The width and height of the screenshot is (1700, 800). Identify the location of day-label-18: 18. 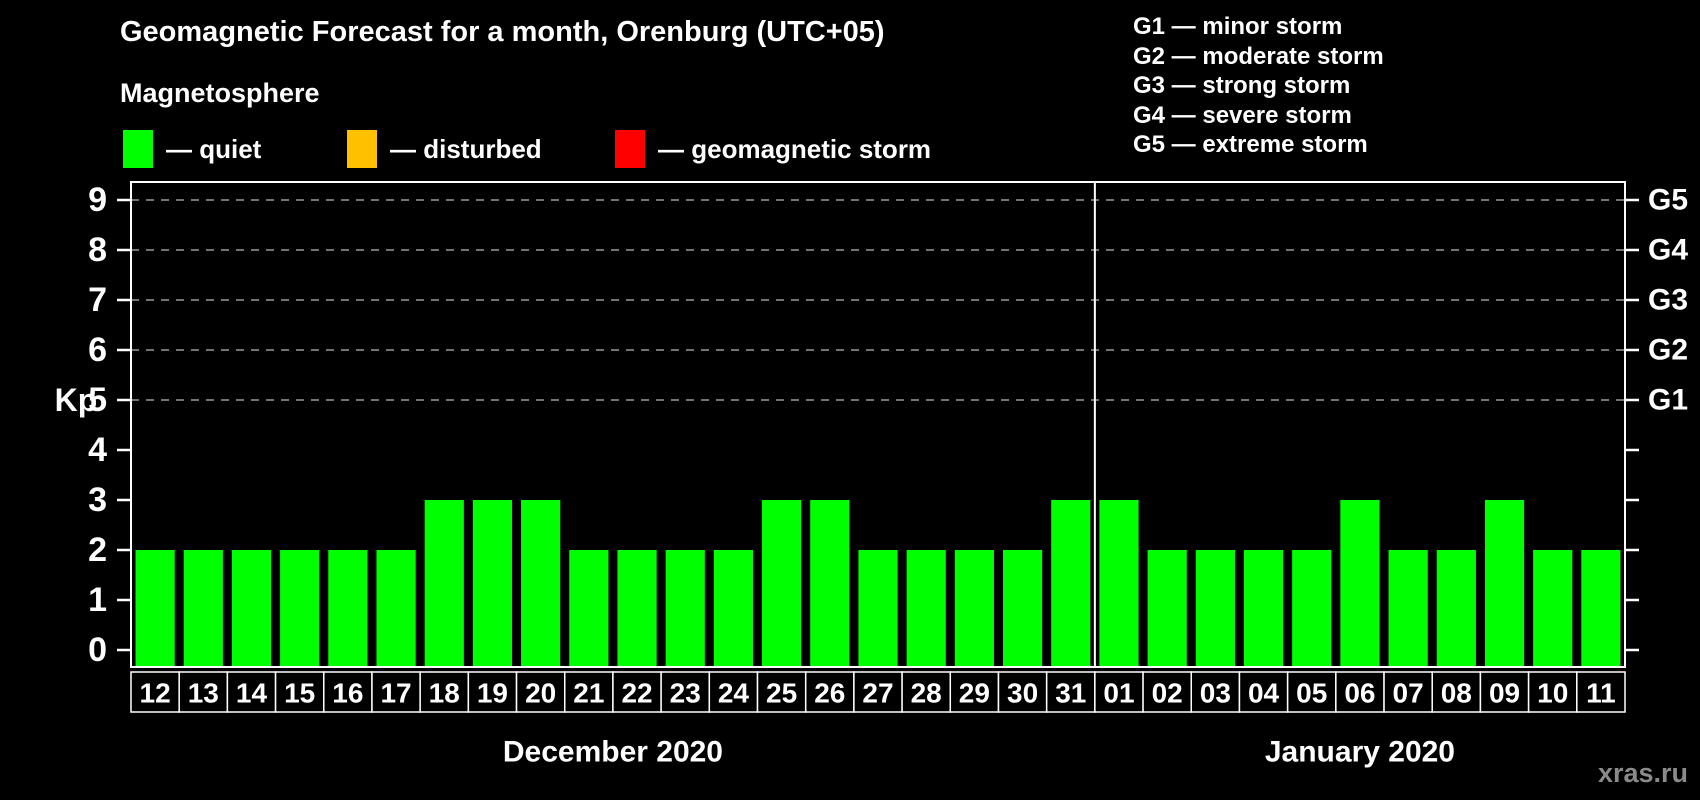
(444, 693).